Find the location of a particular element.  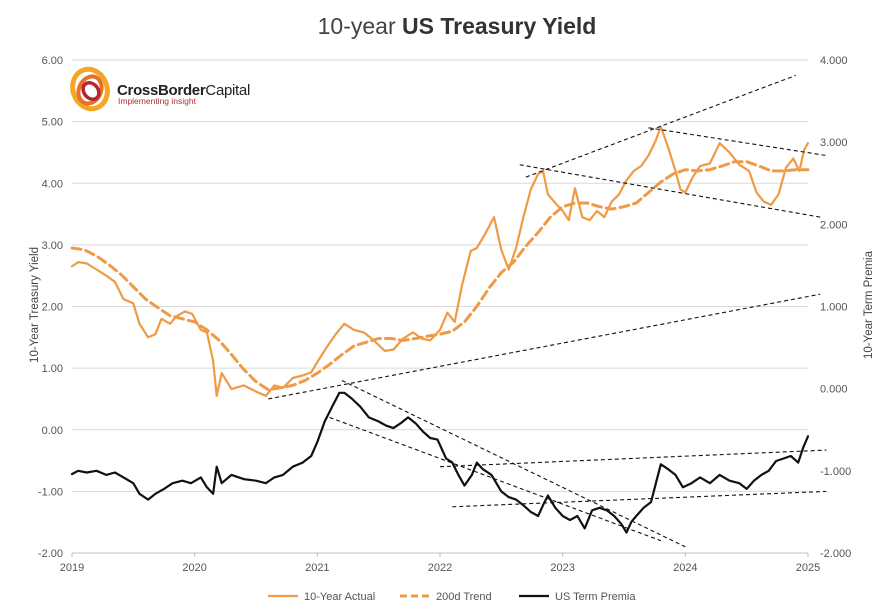

x-tick-label: 2020 is located at coordinates (194, 568).